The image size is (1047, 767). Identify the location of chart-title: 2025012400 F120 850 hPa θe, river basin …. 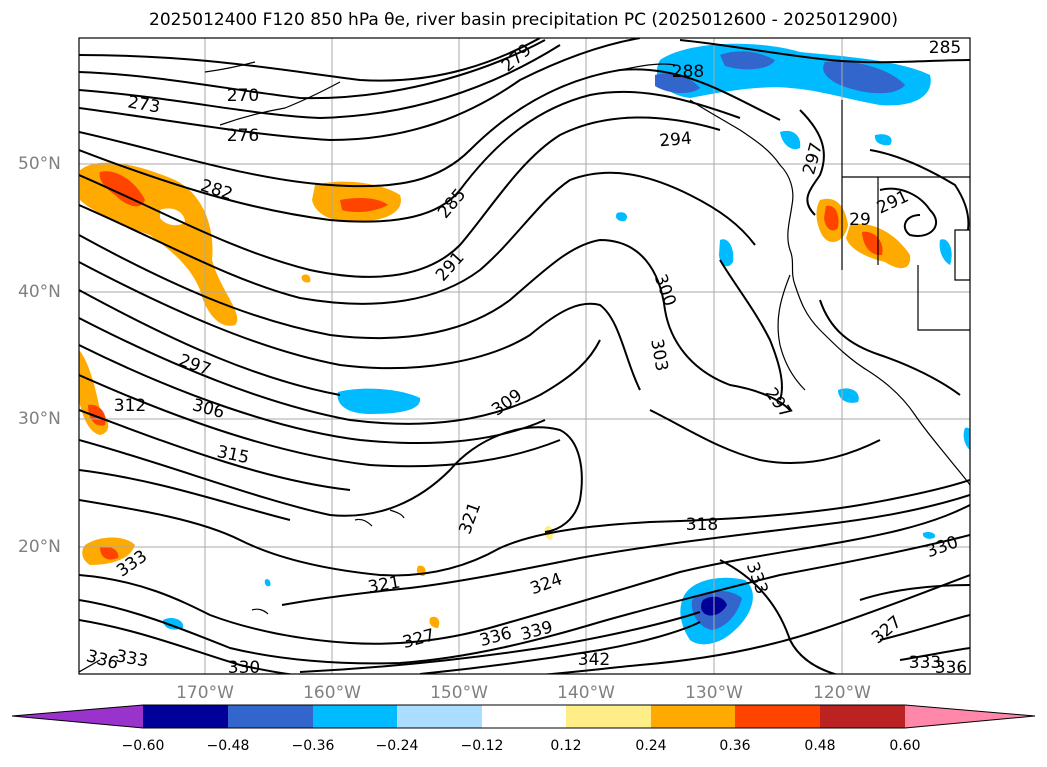
(523, 20).